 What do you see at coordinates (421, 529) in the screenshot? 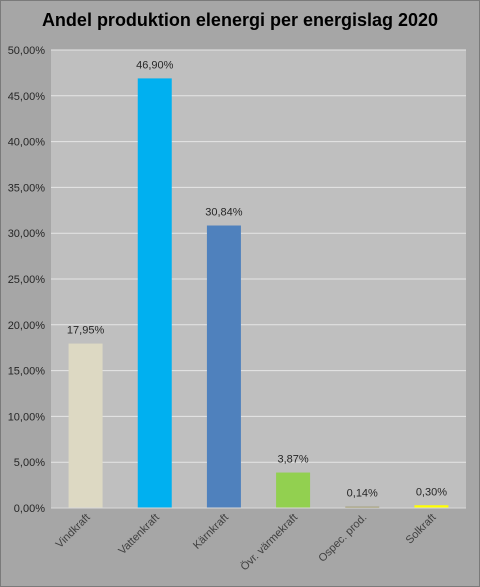
I see `x-tick-label: Solkraft` at bounding box center [421, 529].